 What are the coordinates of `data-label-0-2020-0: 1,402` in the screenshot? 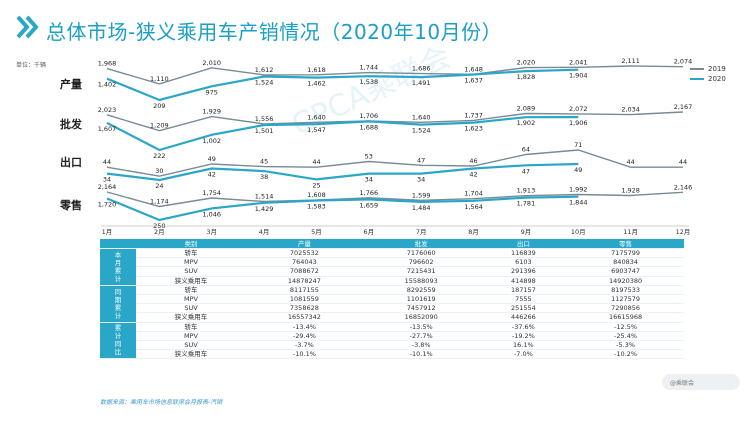 It's located at (107, 85).